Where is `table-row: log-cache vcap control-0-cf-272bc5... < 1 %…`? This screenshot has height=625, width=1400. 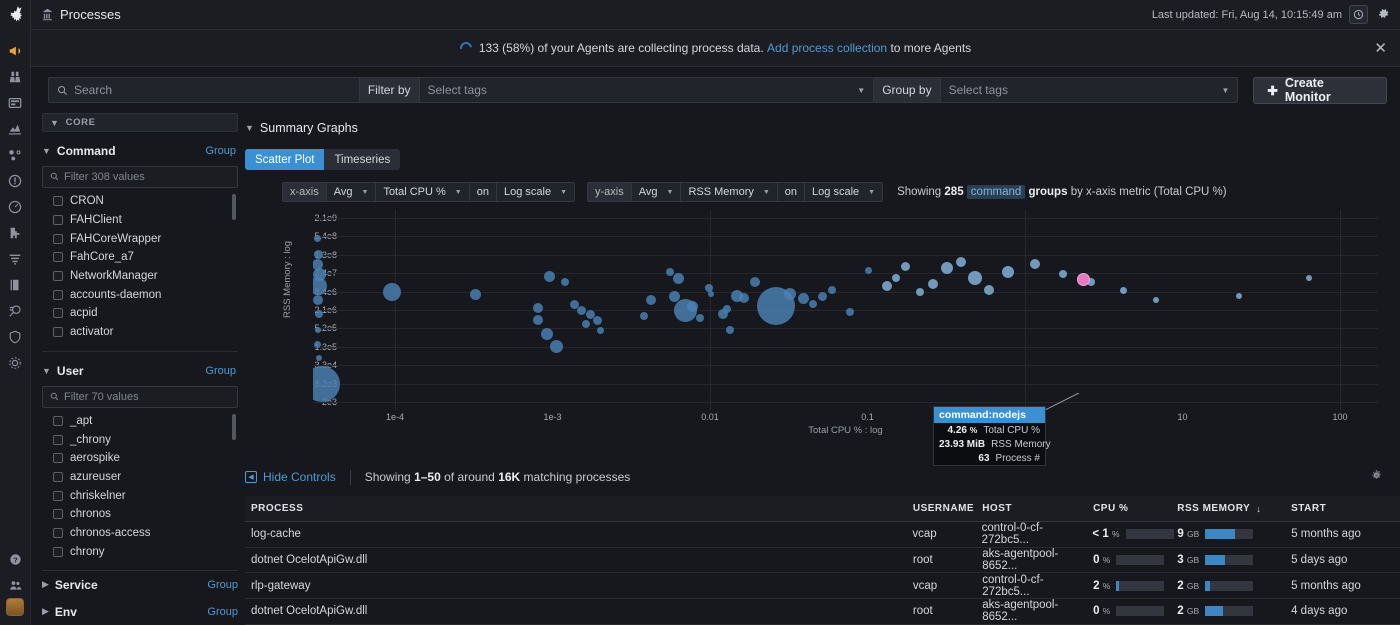
table-row: log-cache vcap control-0-cf-272bc5... < 1 %… is located at coordinates (822, 535).